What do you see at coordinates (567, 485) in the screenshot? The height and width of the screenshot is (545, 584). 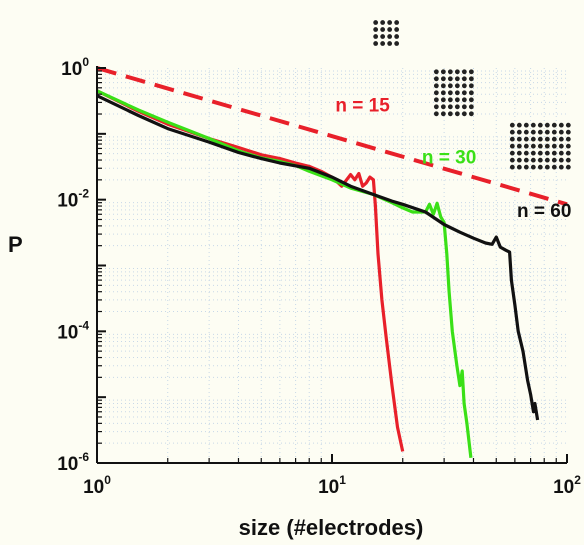 I see `x-tick-label: 10²` at bounding box center [567, 485].